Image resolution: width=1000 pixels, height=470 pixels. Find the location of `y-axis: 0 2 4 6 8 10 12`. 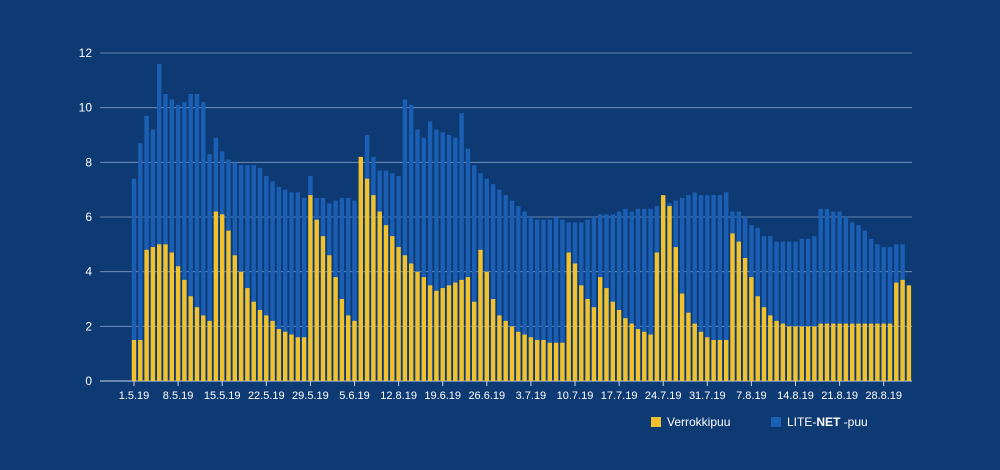

y-axis: 0 2 4 6 8 10 12 is located at coordinates (86, 217).